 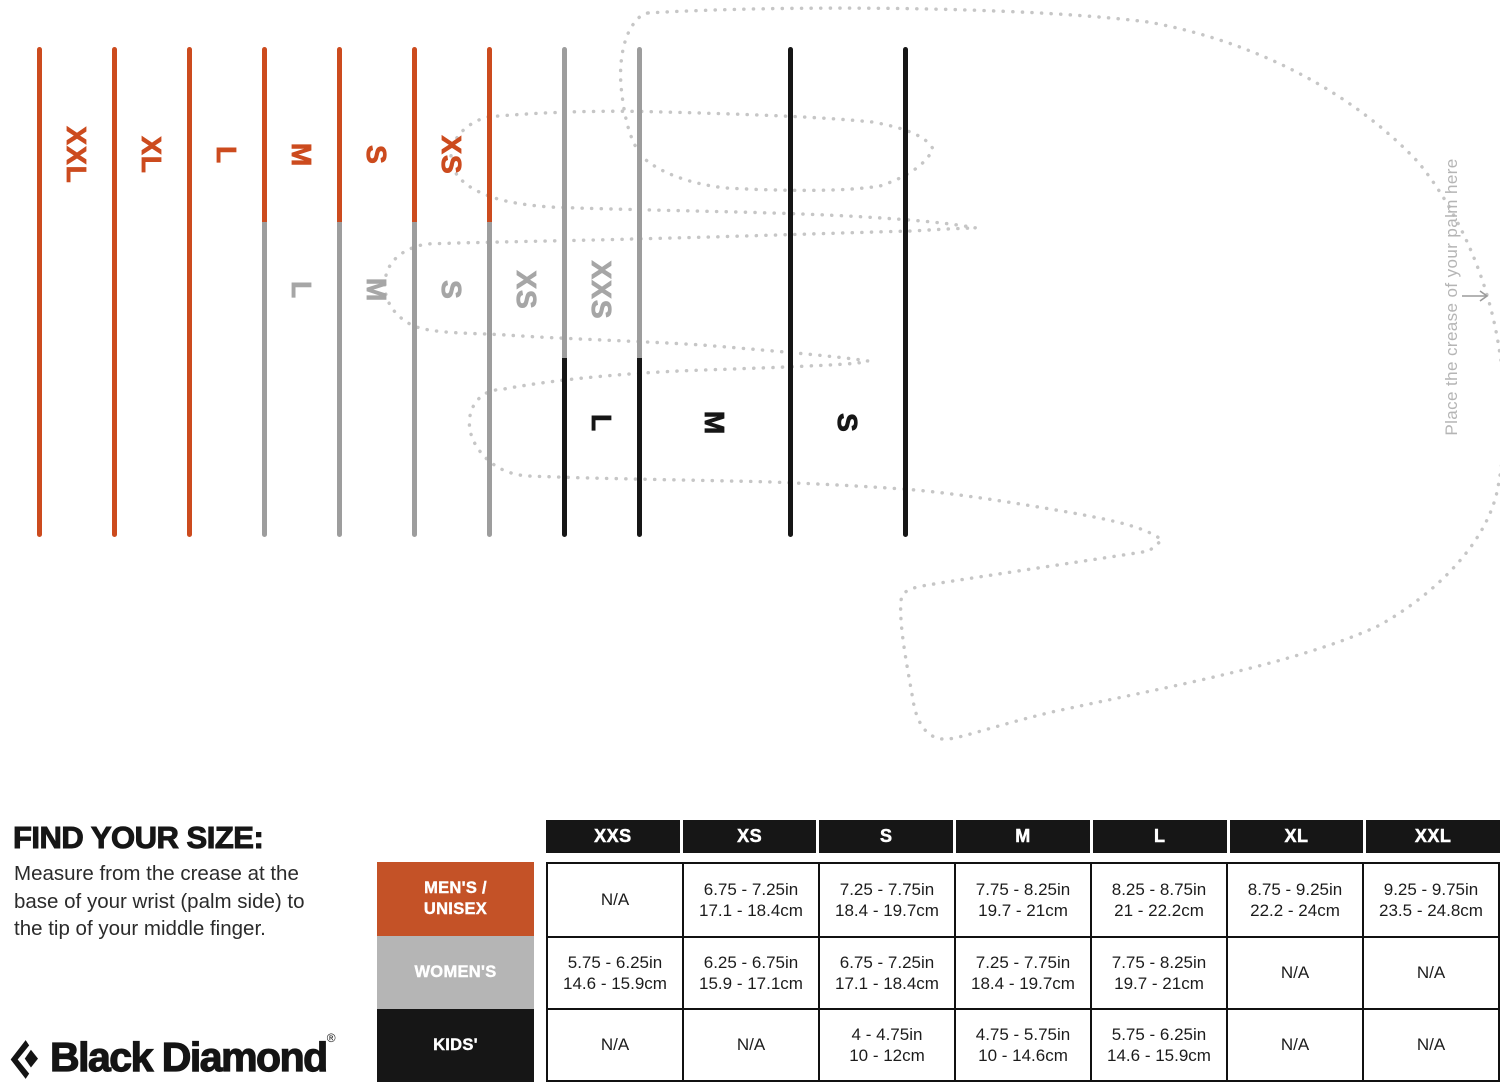 I want to click on brand-wordmark: Black Diamond®, so click(x=192, y=1056).